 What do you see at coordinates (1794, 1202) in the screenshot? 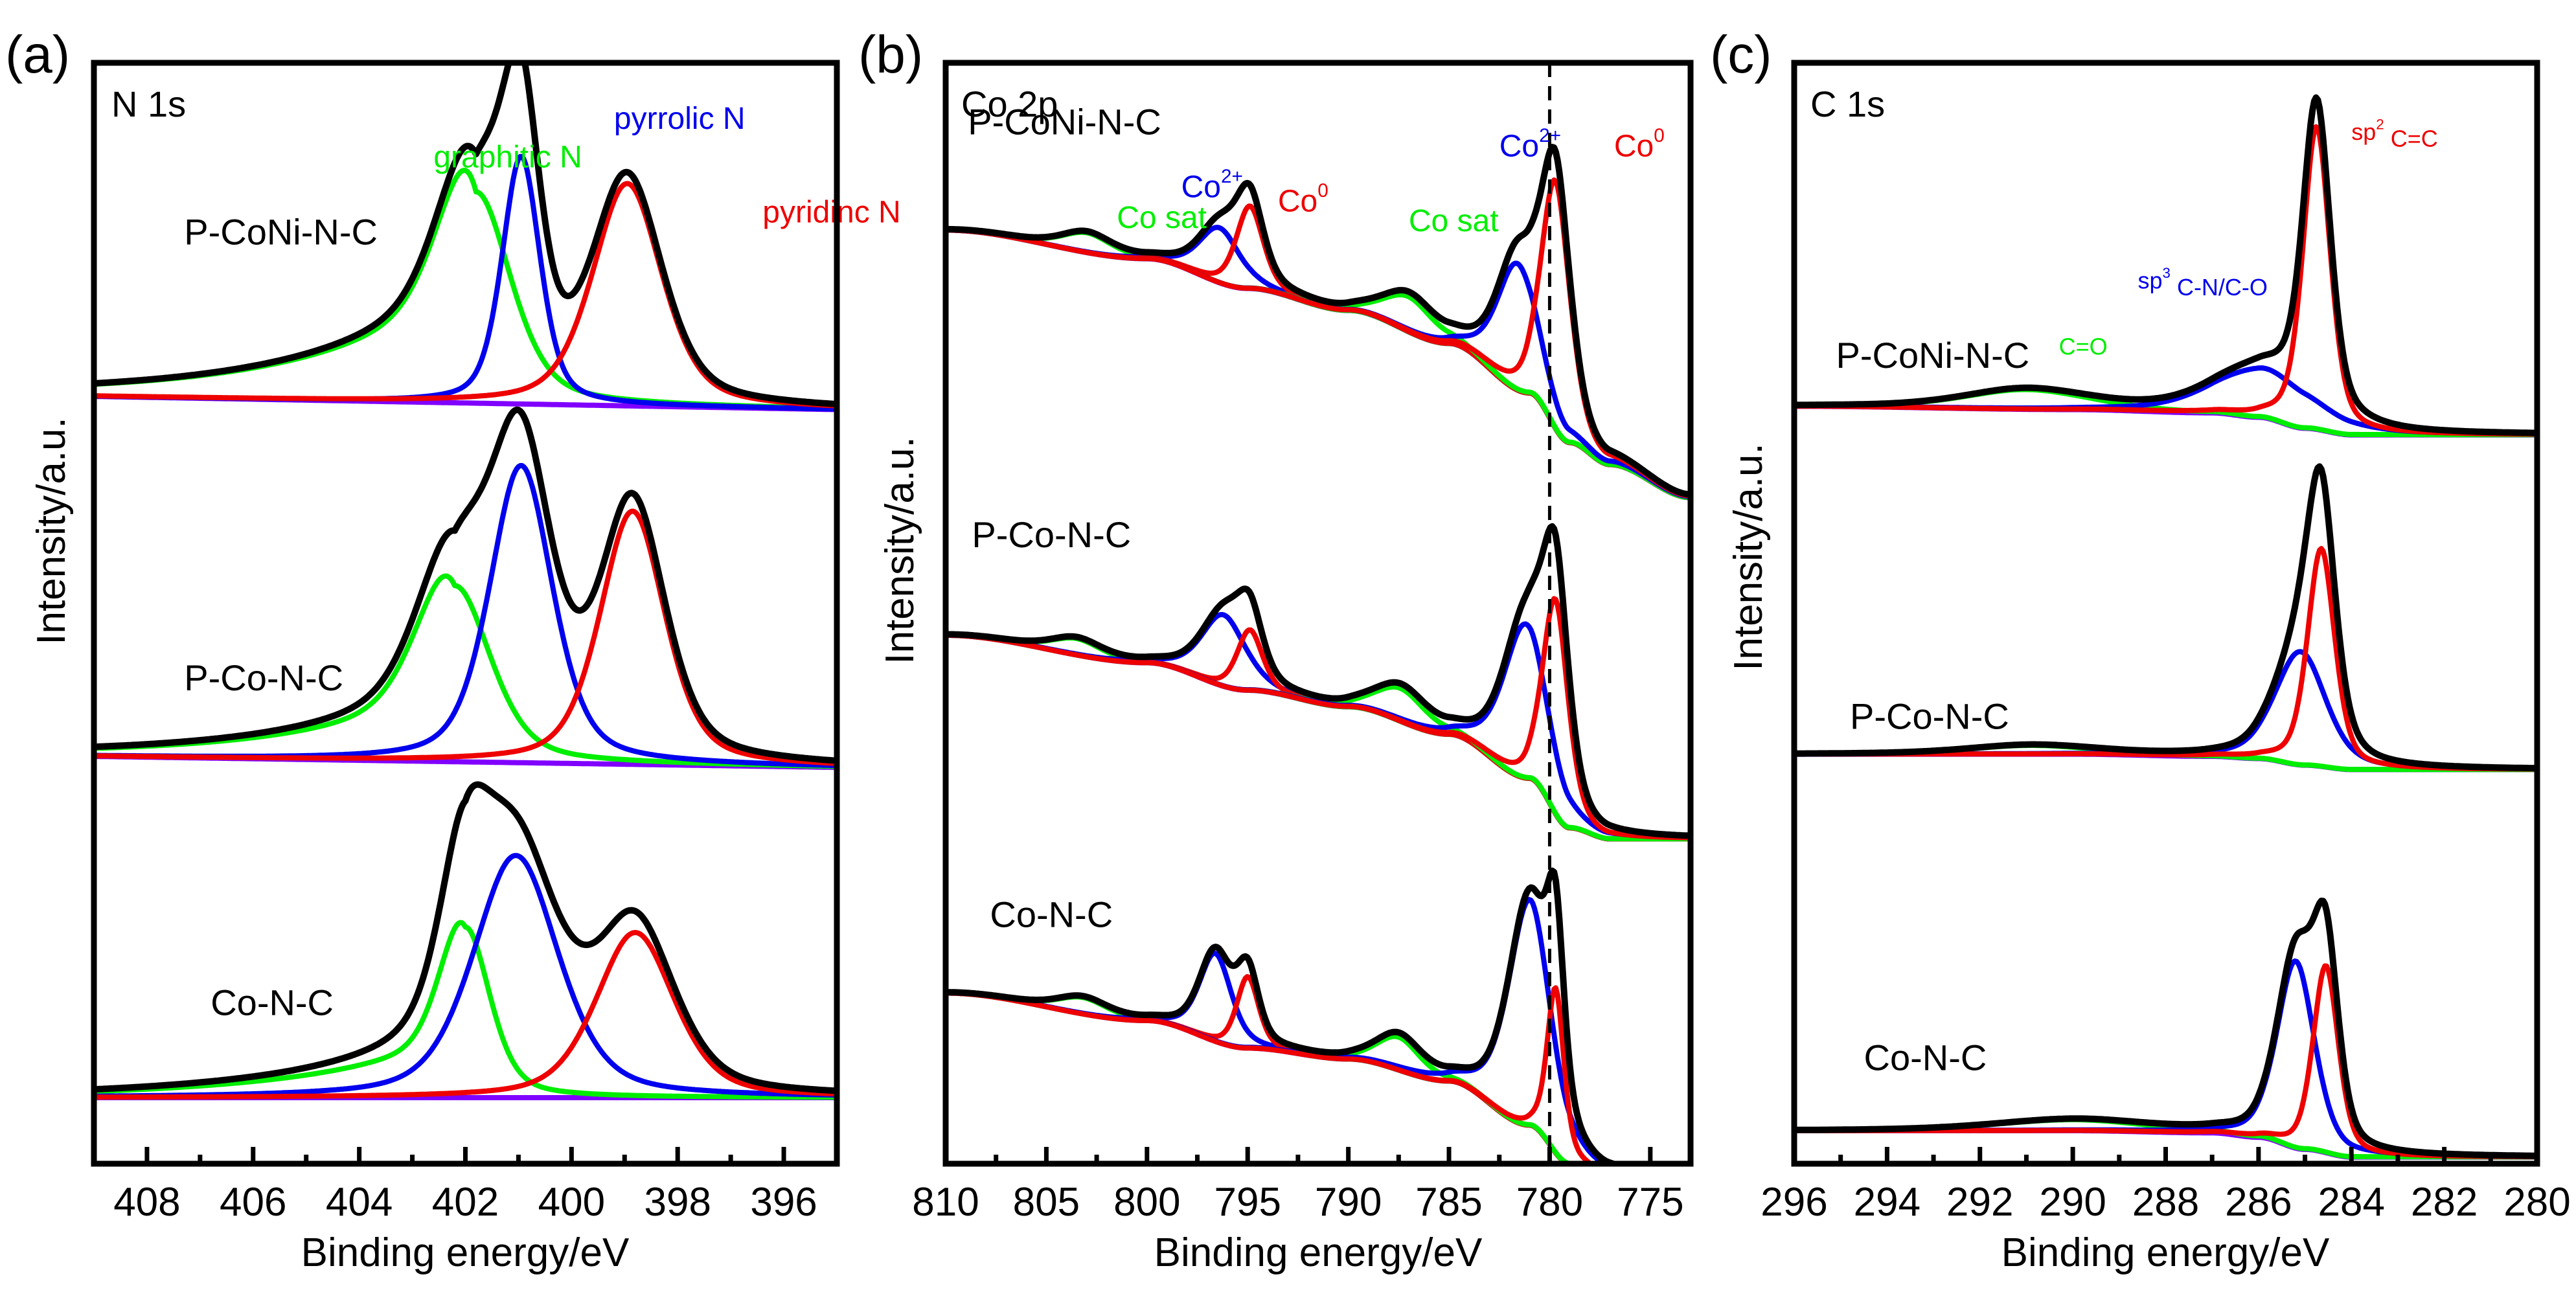
I see `x-tick-label: 296` at bounding box center [1794, 1202].